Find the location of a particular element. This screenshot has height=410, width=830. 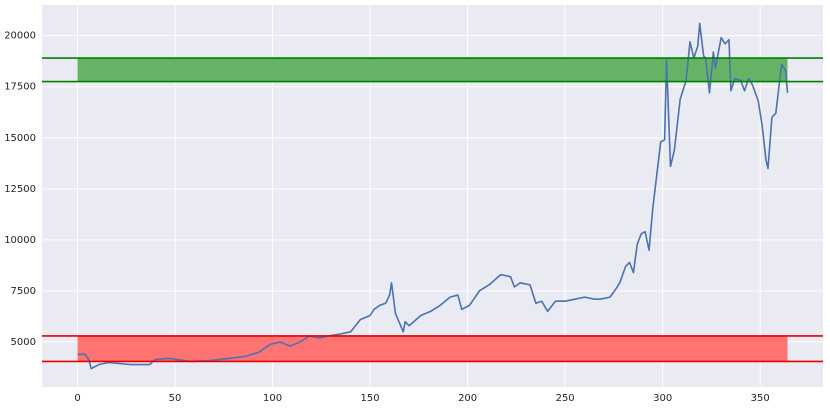

y-tick-label: 15000 is located at coordinates (20, 138).